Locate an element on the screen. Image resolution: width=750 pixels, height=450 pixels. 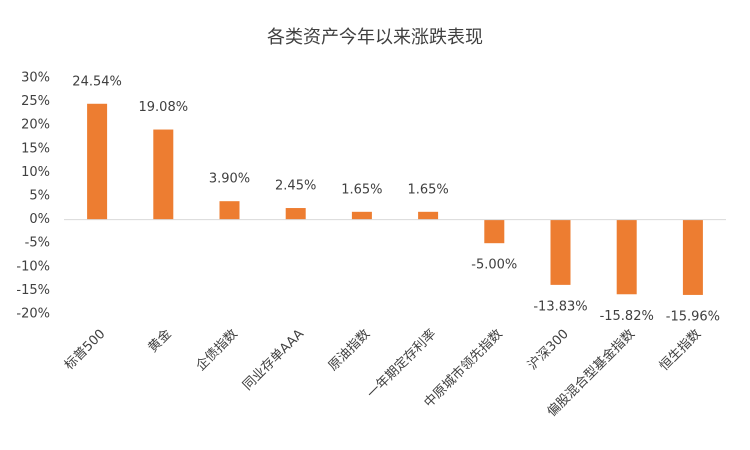
x-tick-label: 企债指数 is located at coordinates (217, 350).